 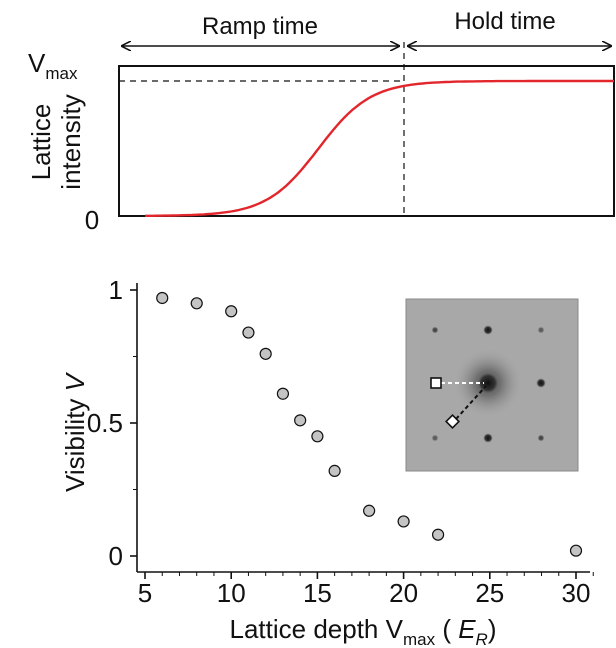 I want to click on inset-diamond-marker, so click(x=452, y=421).